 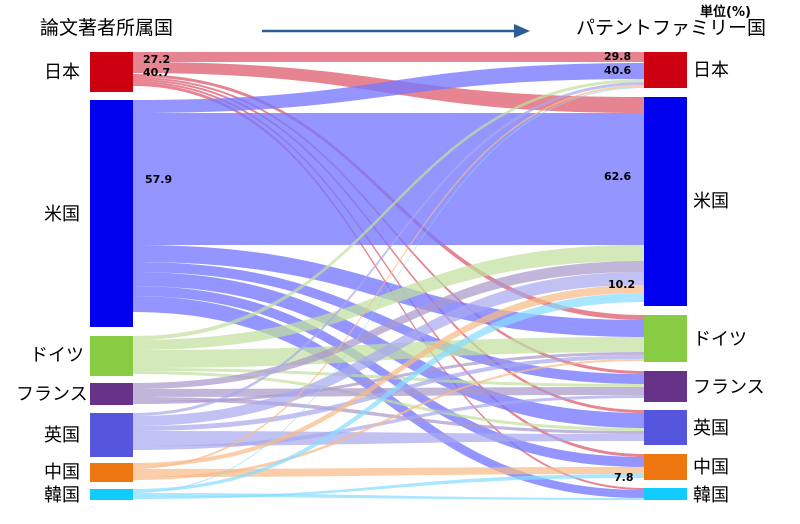 I want to click on left-node-label-japan: 日本, so click(x=62, y=72).